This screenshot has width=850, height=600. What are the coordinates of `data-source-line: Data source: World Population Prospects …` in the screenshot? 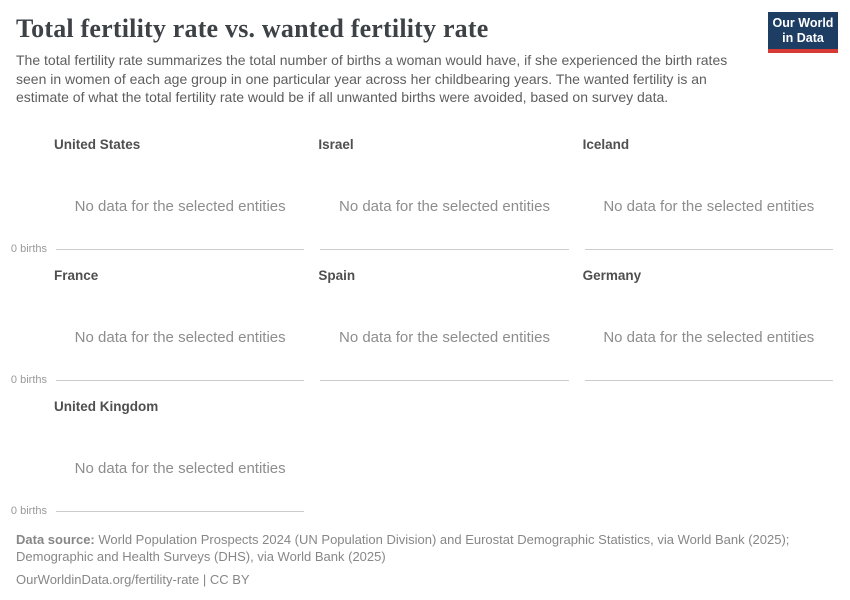 It's located at (410, 548).